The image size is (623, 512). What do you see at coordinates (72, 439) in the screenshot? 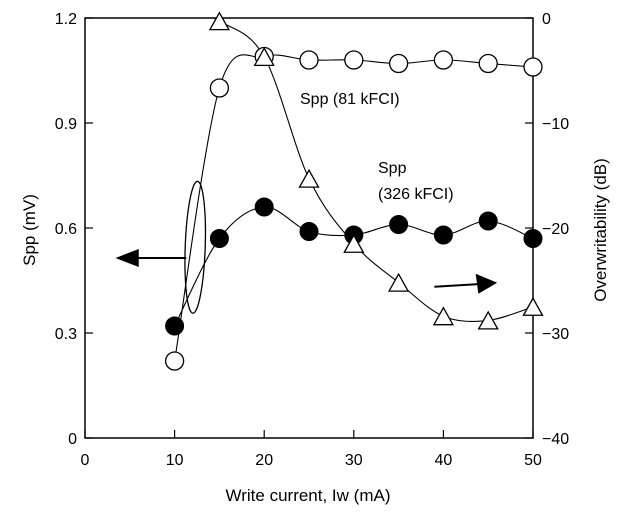
I see `y-tick-label: 0` at bounding box center [72, 439].